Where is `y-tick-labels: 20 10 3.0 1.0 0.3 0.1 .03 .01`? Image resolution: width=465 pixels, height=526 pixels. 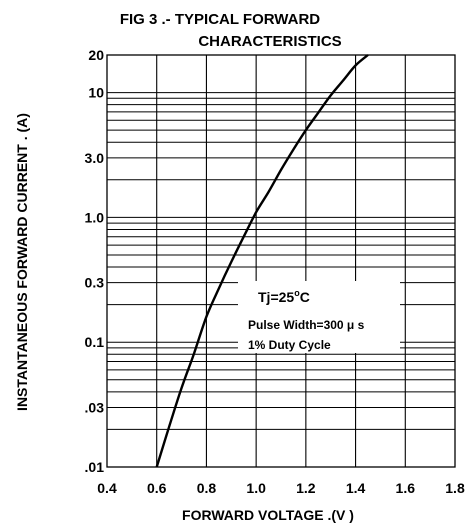 y-tick-labels: 20 10 3.0 1.0 0.3 0.1 .03 .01 is located at coordinates (95, 261).